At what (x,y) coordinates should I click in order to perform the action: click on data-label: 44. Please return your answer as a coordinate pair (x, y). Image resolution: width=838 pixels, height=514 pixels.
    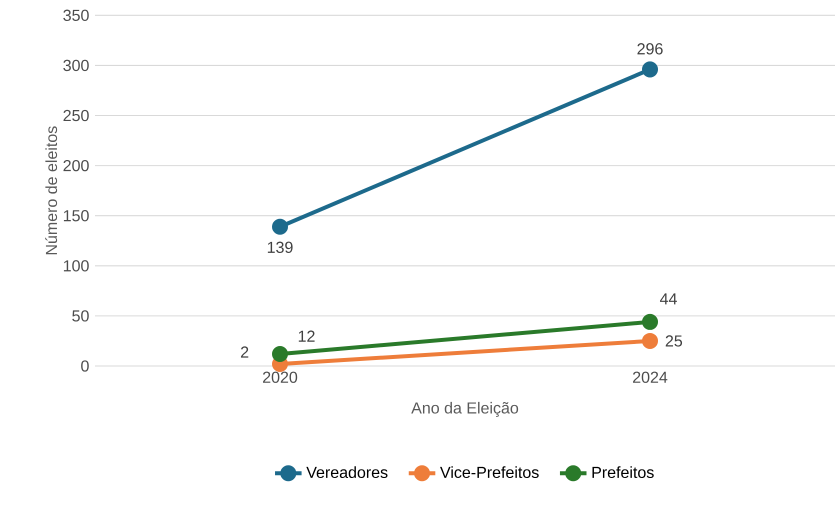
    Looking at the image, I should click on (668, 298).